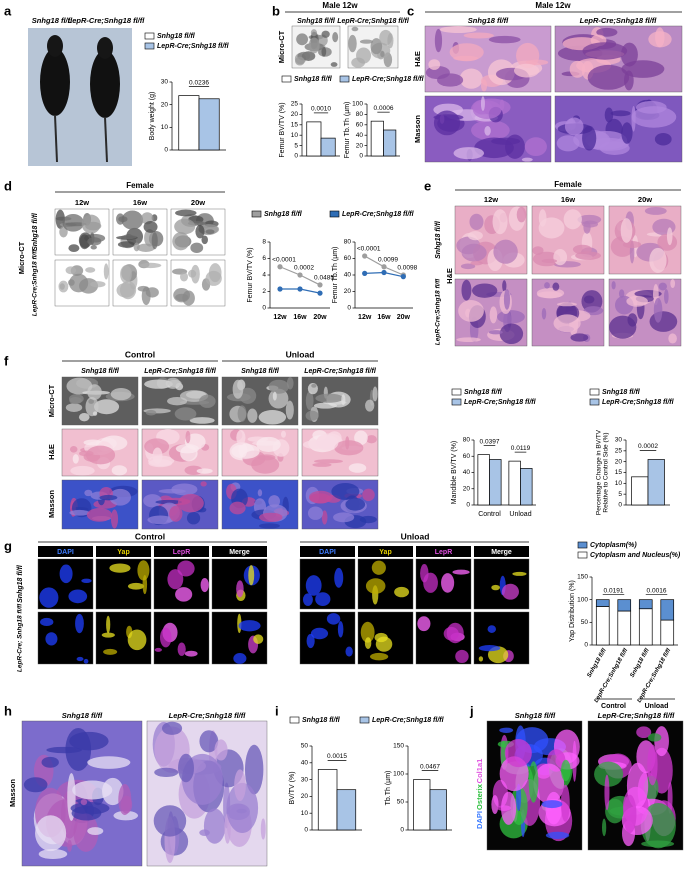  I want to click on photo-mouse, so click(105, 84).